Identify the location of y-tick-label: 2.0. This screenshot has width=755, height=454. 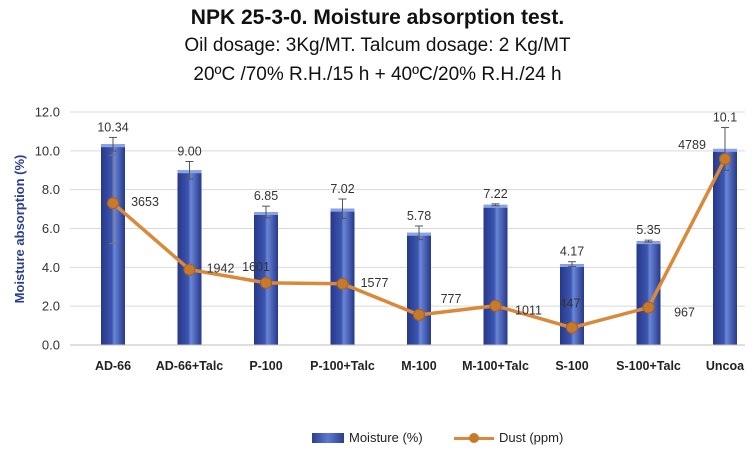
(51, 306).